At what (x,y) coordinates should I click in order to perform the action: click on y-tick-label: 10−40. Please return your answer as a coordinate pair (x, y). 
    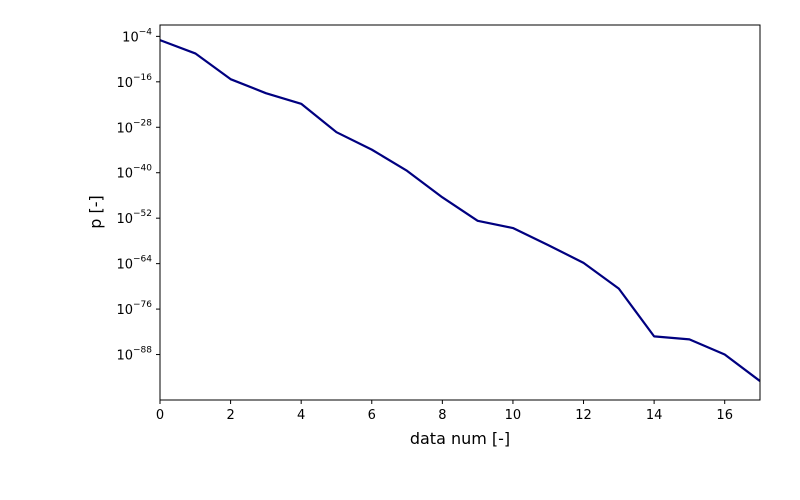
    Looking at the image, I should click on (134, 173).